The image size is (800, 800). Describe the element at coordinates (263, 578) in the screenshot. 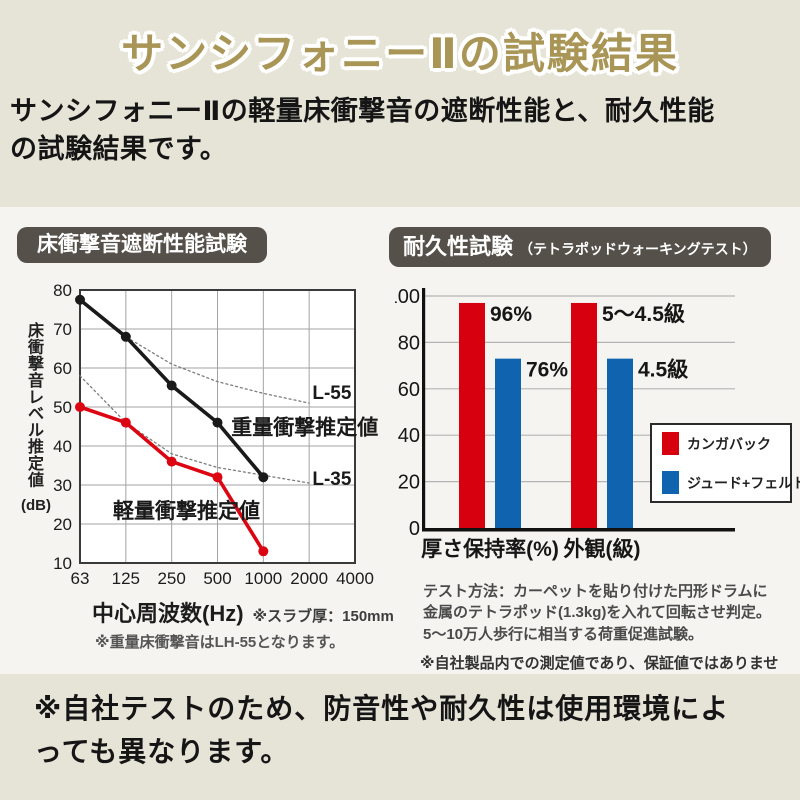

I see `svg-text: 1000` at that location.